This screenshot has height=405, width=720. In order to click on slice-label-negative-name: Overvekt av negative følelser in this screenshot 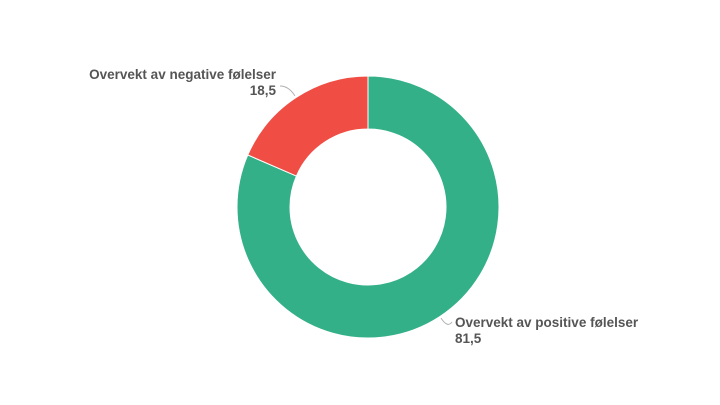, I will do `click(183, 74)`.